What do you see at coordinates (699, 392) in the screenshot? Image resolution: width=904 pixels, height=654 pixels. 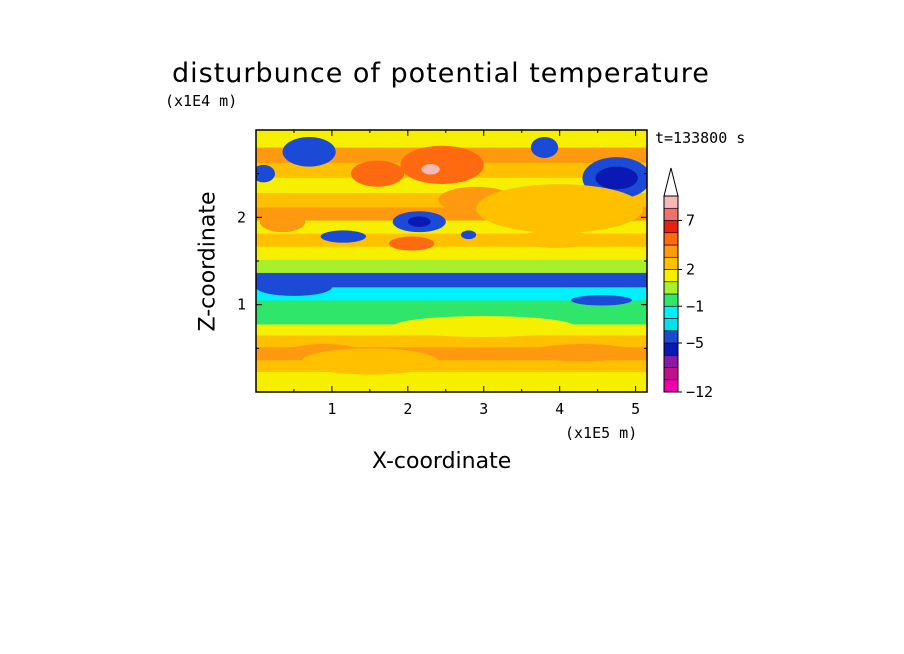 I see `colorbar-tick-label: −12` at bounding box center [699, 392].